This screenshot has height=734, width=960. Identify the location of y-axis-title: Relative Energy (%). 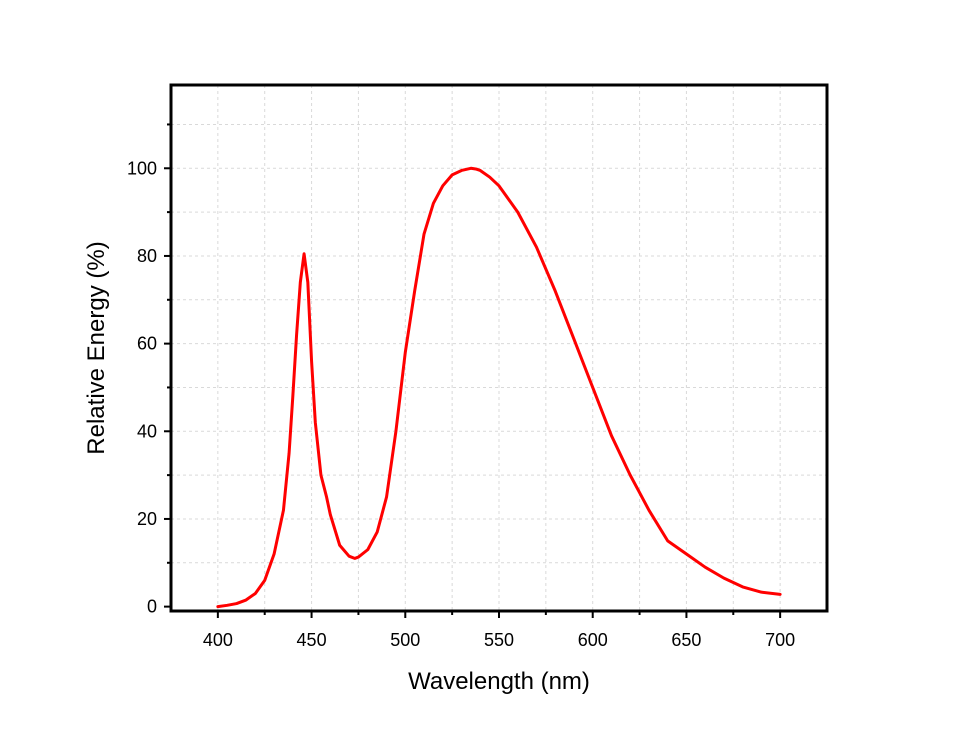
(96, 347).